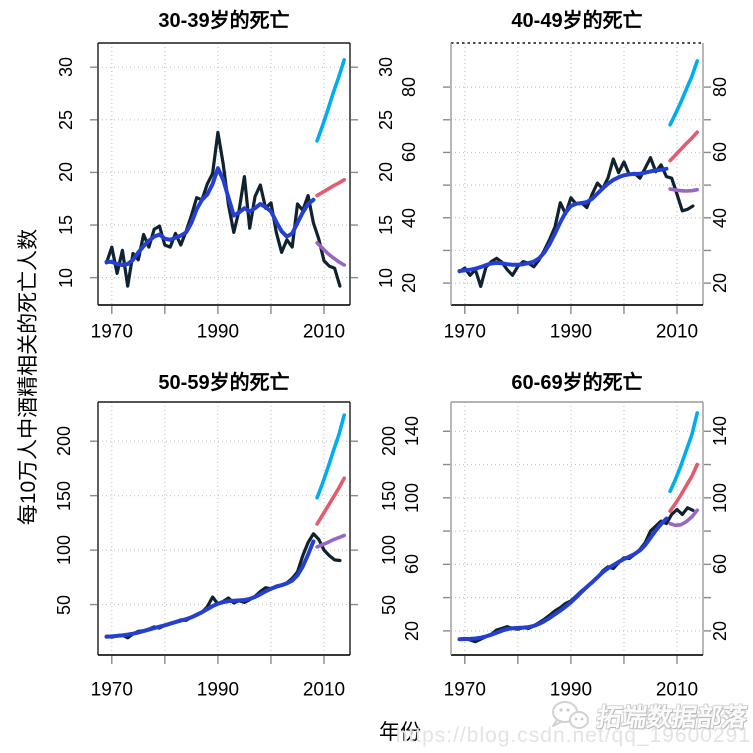 Image resolution: width=753 pixels, height=753 pixels. Describe the element at coordinates (224, 383) in the screenshot. I see `panel-title: 50-59岁的死亡` at that location.